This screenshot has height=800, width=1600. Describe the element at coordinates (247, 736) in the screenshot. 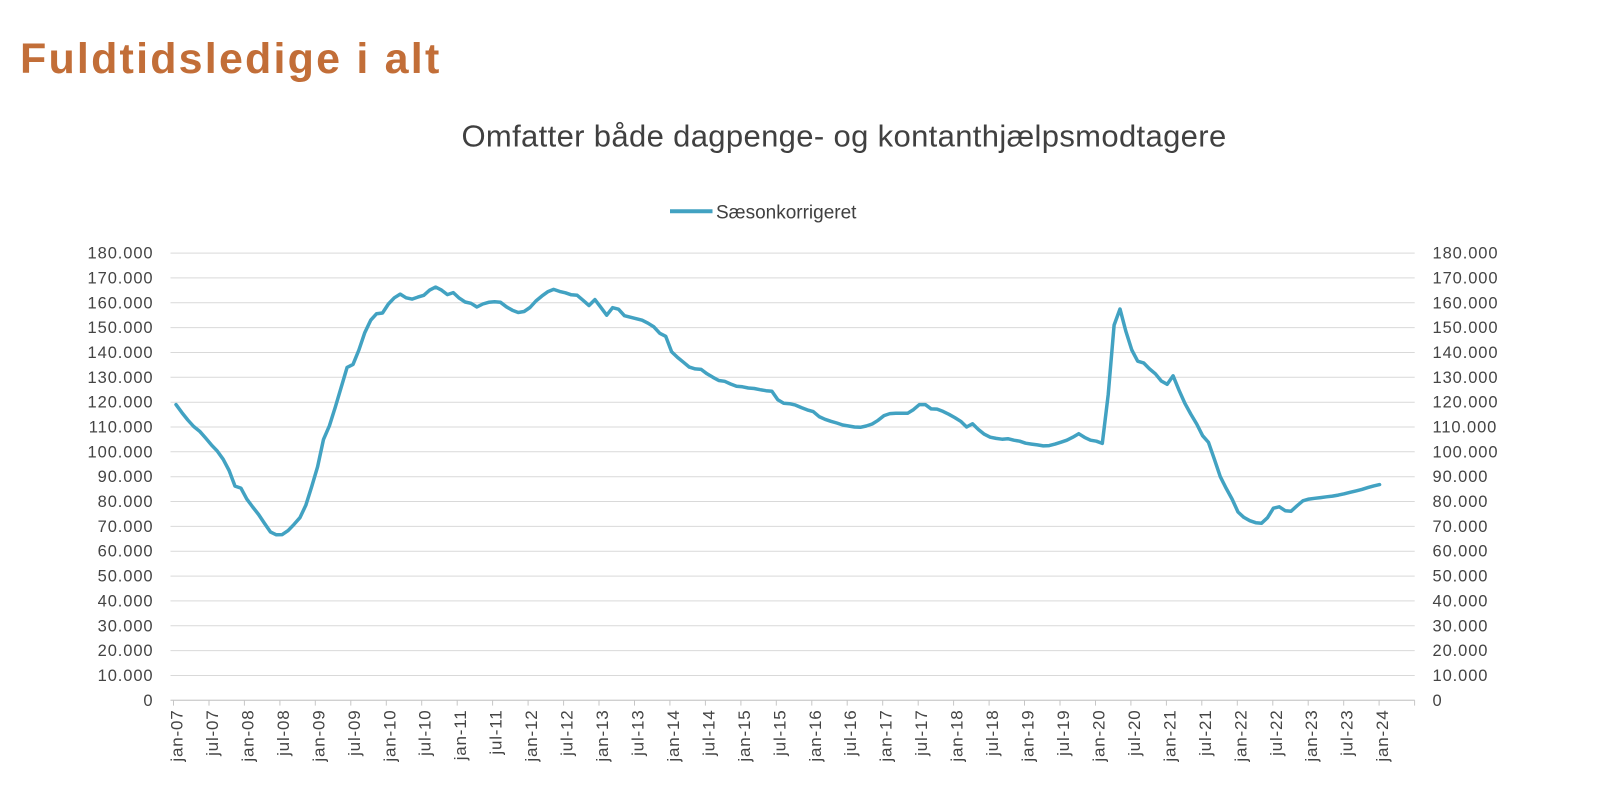

I see `svg-text: jan-08` at that location.